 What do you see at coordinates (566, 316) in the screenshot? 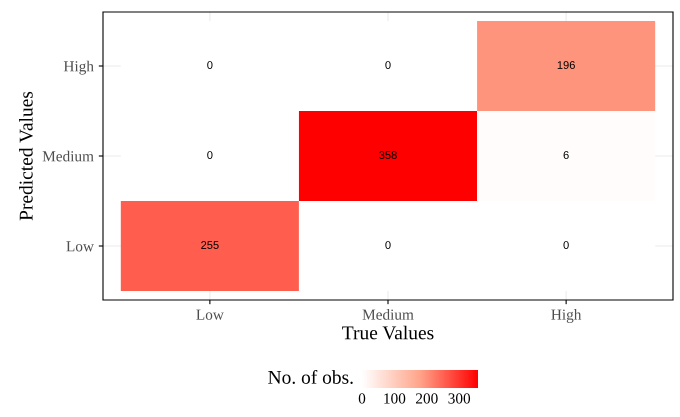
I see `x-tick-label: High` at bounding box center [566, 316].